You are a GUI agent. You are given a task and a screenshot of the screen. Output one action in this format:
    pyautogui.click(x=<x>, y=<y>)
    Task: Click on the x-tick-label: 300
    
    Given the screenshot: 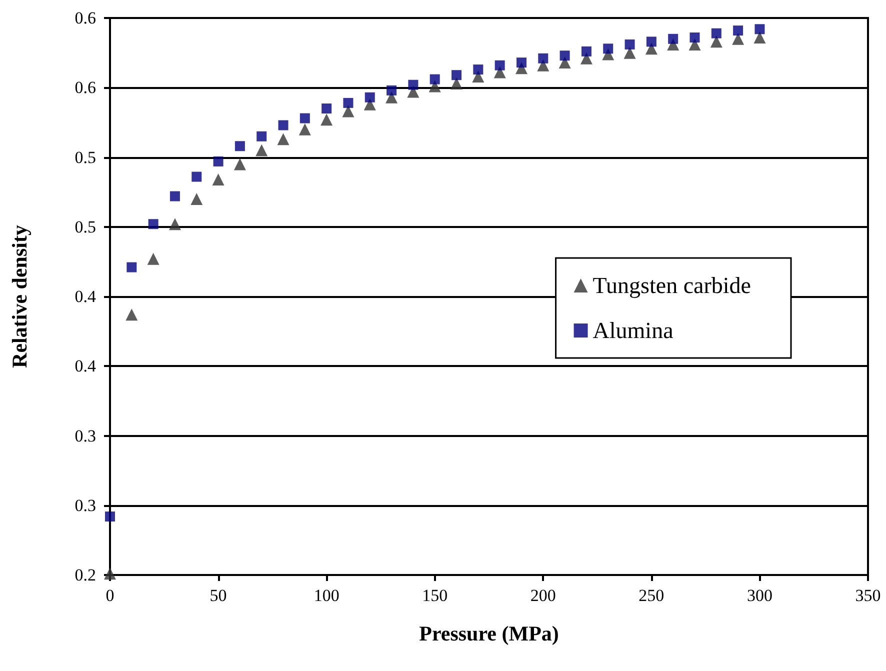 What is the action you would take?
    pyautogui.click(x=759, y=595)
    